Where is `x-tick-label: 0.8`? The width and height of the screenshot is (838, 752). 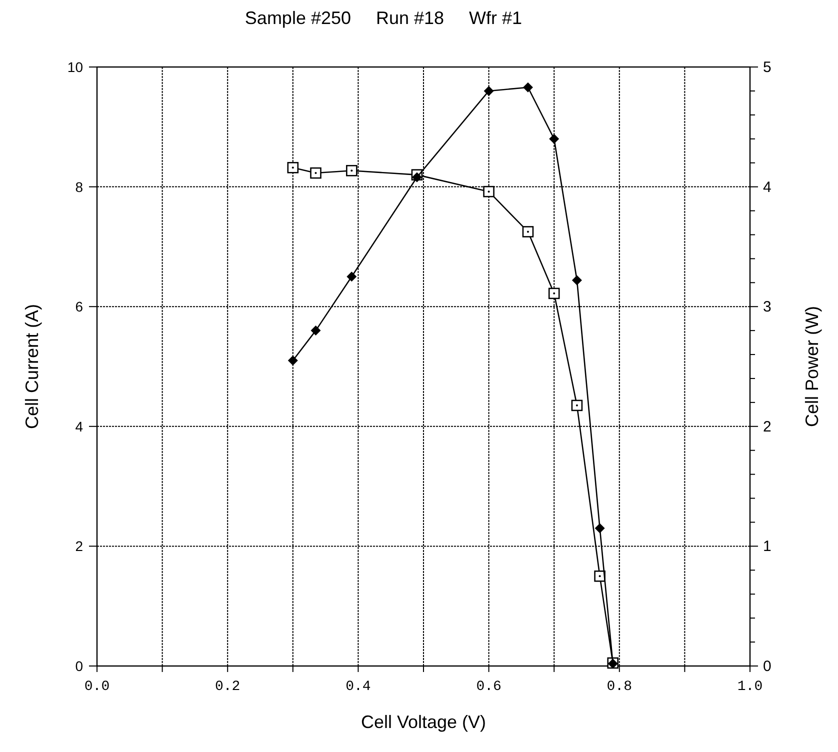 x-tick-label: 0.8 is located at coordinates (619, 687).